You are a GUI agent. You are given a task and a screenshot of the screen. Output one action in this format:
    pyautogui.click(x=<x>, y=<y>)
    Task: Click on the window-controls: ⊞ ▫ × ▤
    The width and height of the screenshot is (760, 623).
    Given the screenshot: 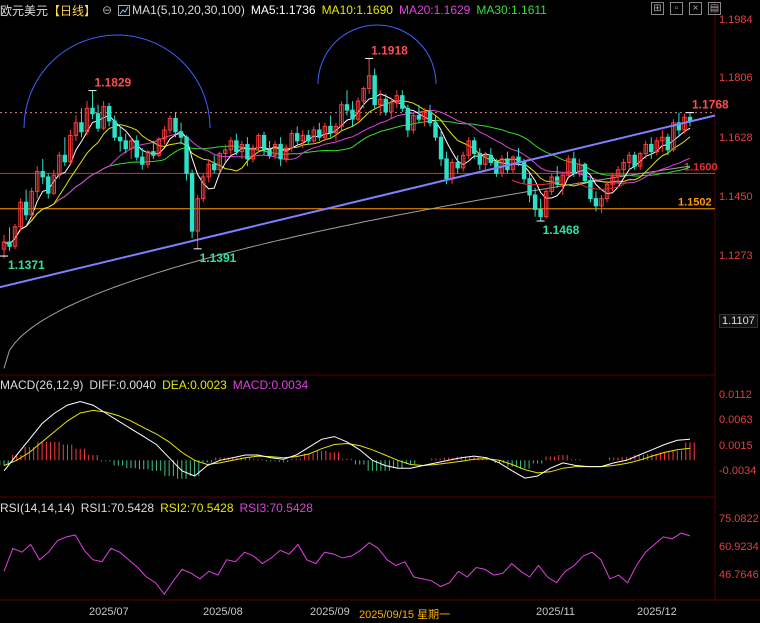 What is the action you would take?
    pyautogui.click(x=686, y=8)
    